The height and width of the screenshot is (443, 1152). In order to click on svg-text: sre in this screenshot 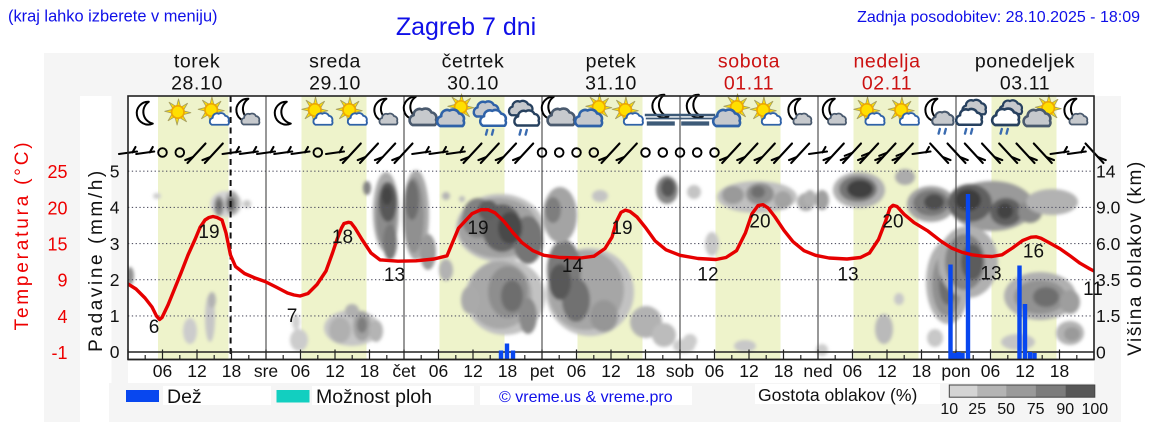, I will do `click(266, 371)`.